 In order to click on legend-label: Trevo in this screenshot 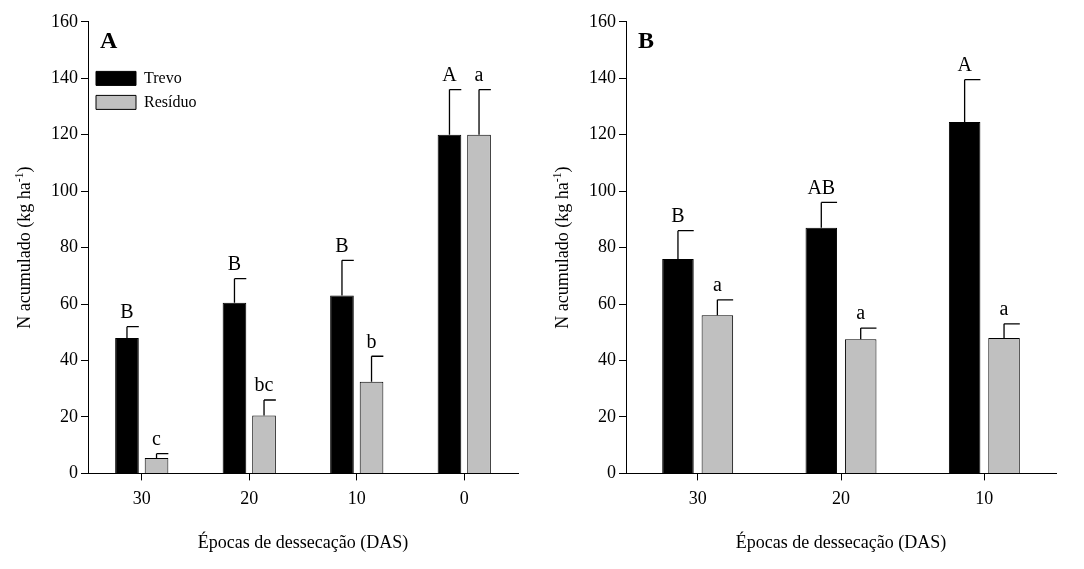, I will do `click(163, 77)`.